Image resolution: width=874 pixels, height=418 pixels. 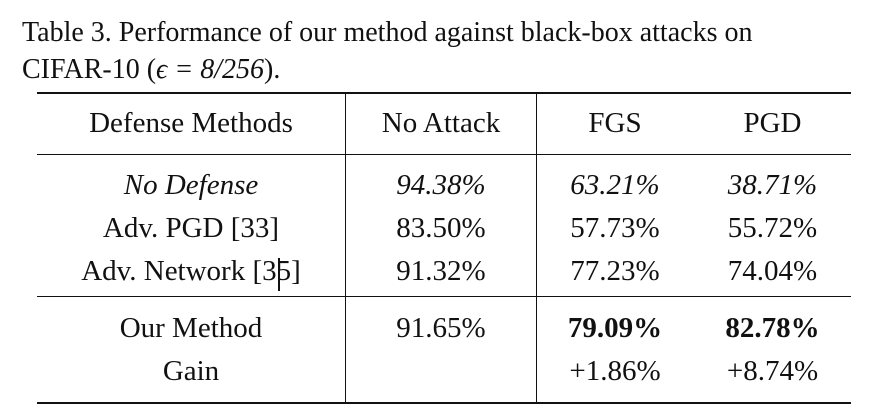 I want to click on row-adv-pgd-pgd: 55.72%, so click(x=772, y=228).